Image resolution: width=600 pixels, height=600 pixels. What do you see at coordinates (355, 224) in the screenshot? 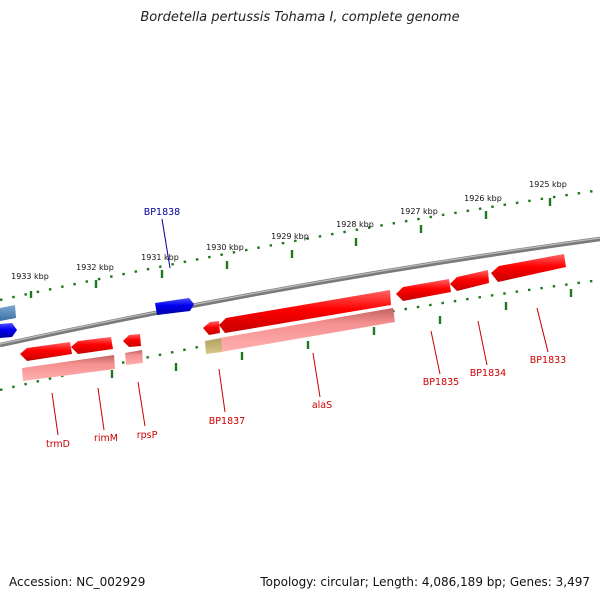
I see `scale-label-1928: 1928 kbp` at bounding box center [355, 224].